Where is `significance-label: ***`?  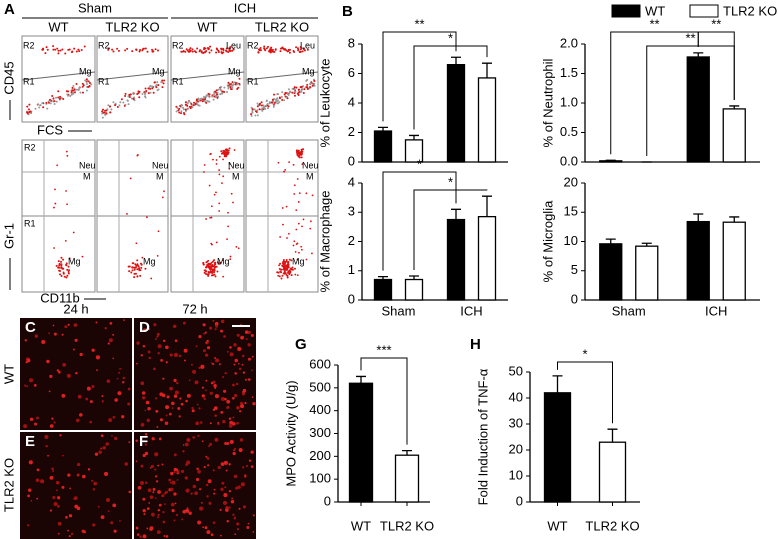
significance-label: *** is located at coordinates (383, 349).